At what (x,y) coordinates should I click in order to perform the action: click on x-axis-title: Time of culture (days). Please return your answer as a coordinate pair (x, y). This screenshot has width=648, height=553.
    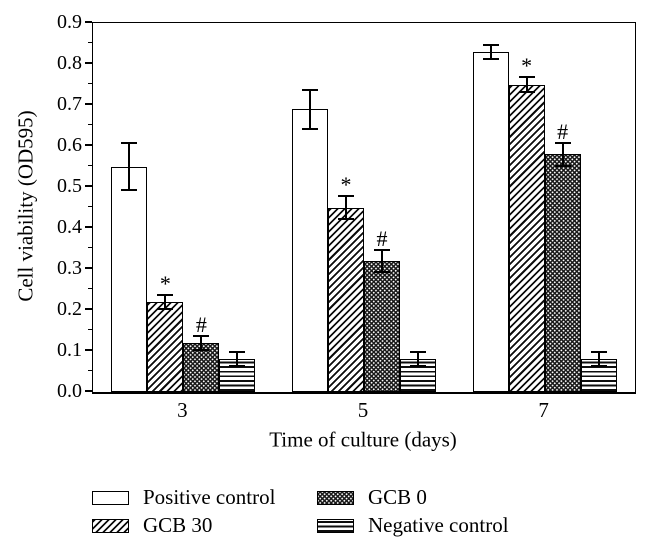
    Looking at the image, I should click on (363, 439).